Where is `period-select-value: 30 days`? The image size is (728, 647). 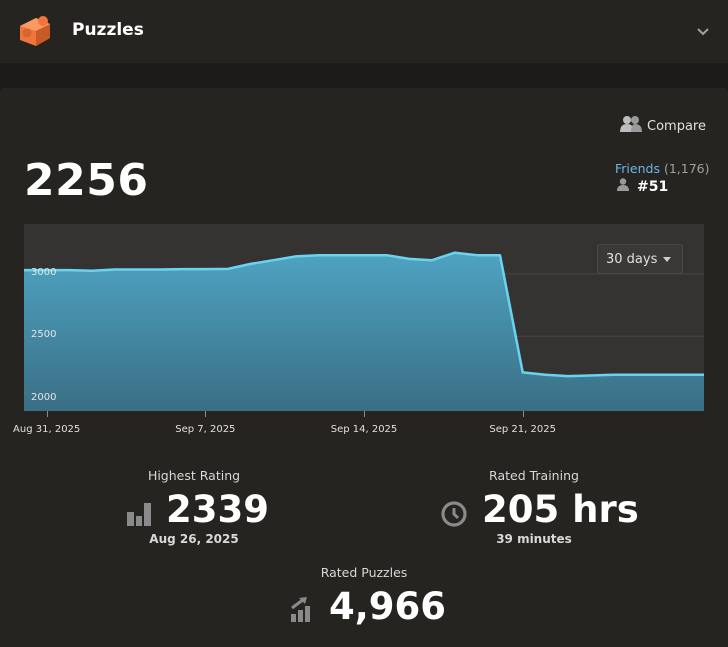
period-select-value: 30 days is located at coordinates (632, 259).